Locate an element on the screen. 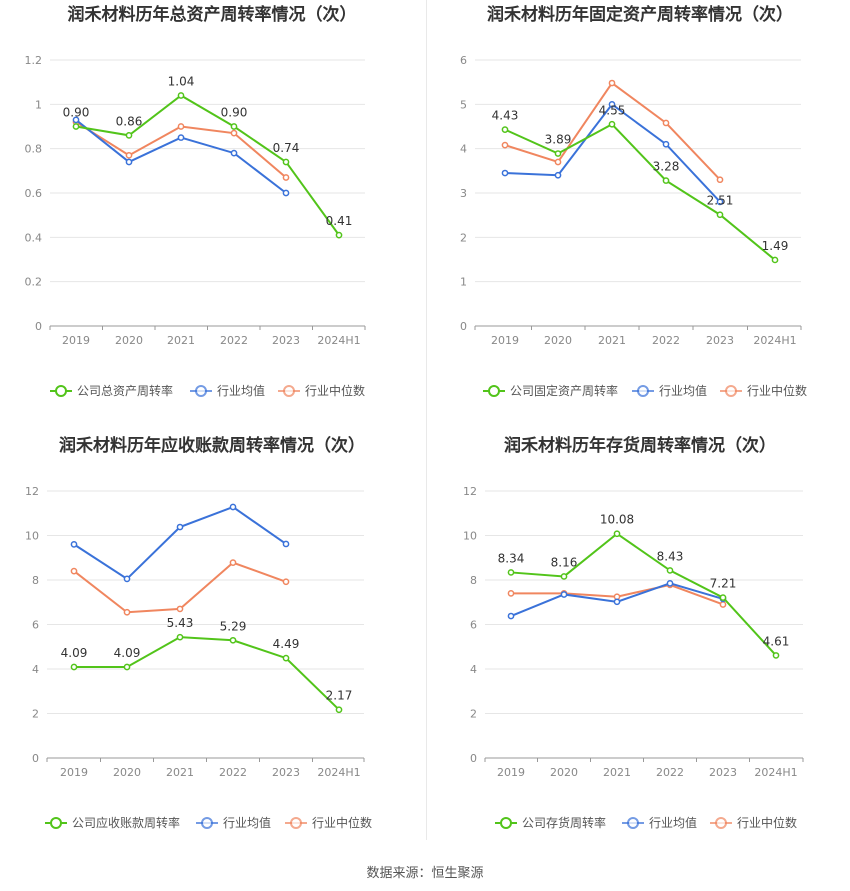 This screenshot has height=891, width=850. data-label: 8.16 is located at coordinates (564, 562).